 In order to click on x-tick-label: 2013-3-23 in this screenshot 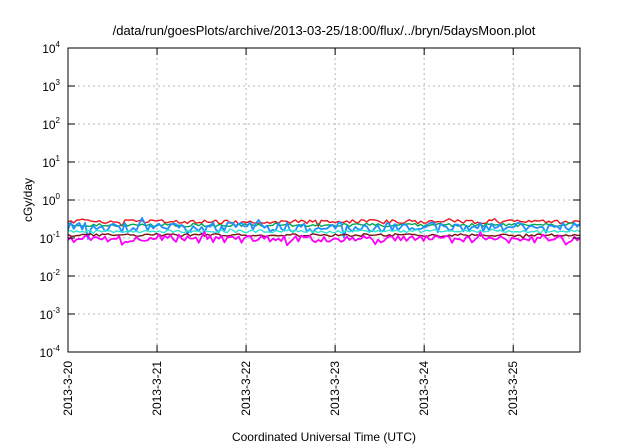, I will do `click(335, 388)`.